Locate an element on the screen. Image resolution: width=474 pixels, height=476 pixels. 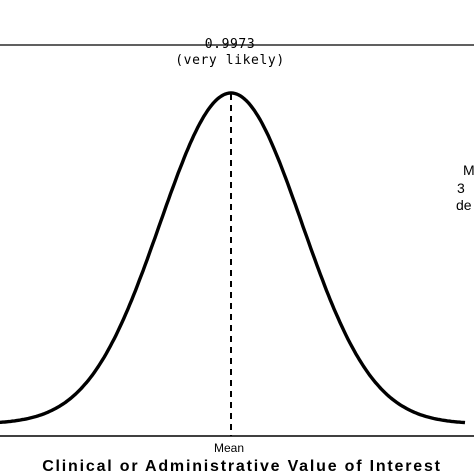
side-note-line-3: de is located at coordinates (464, 205).